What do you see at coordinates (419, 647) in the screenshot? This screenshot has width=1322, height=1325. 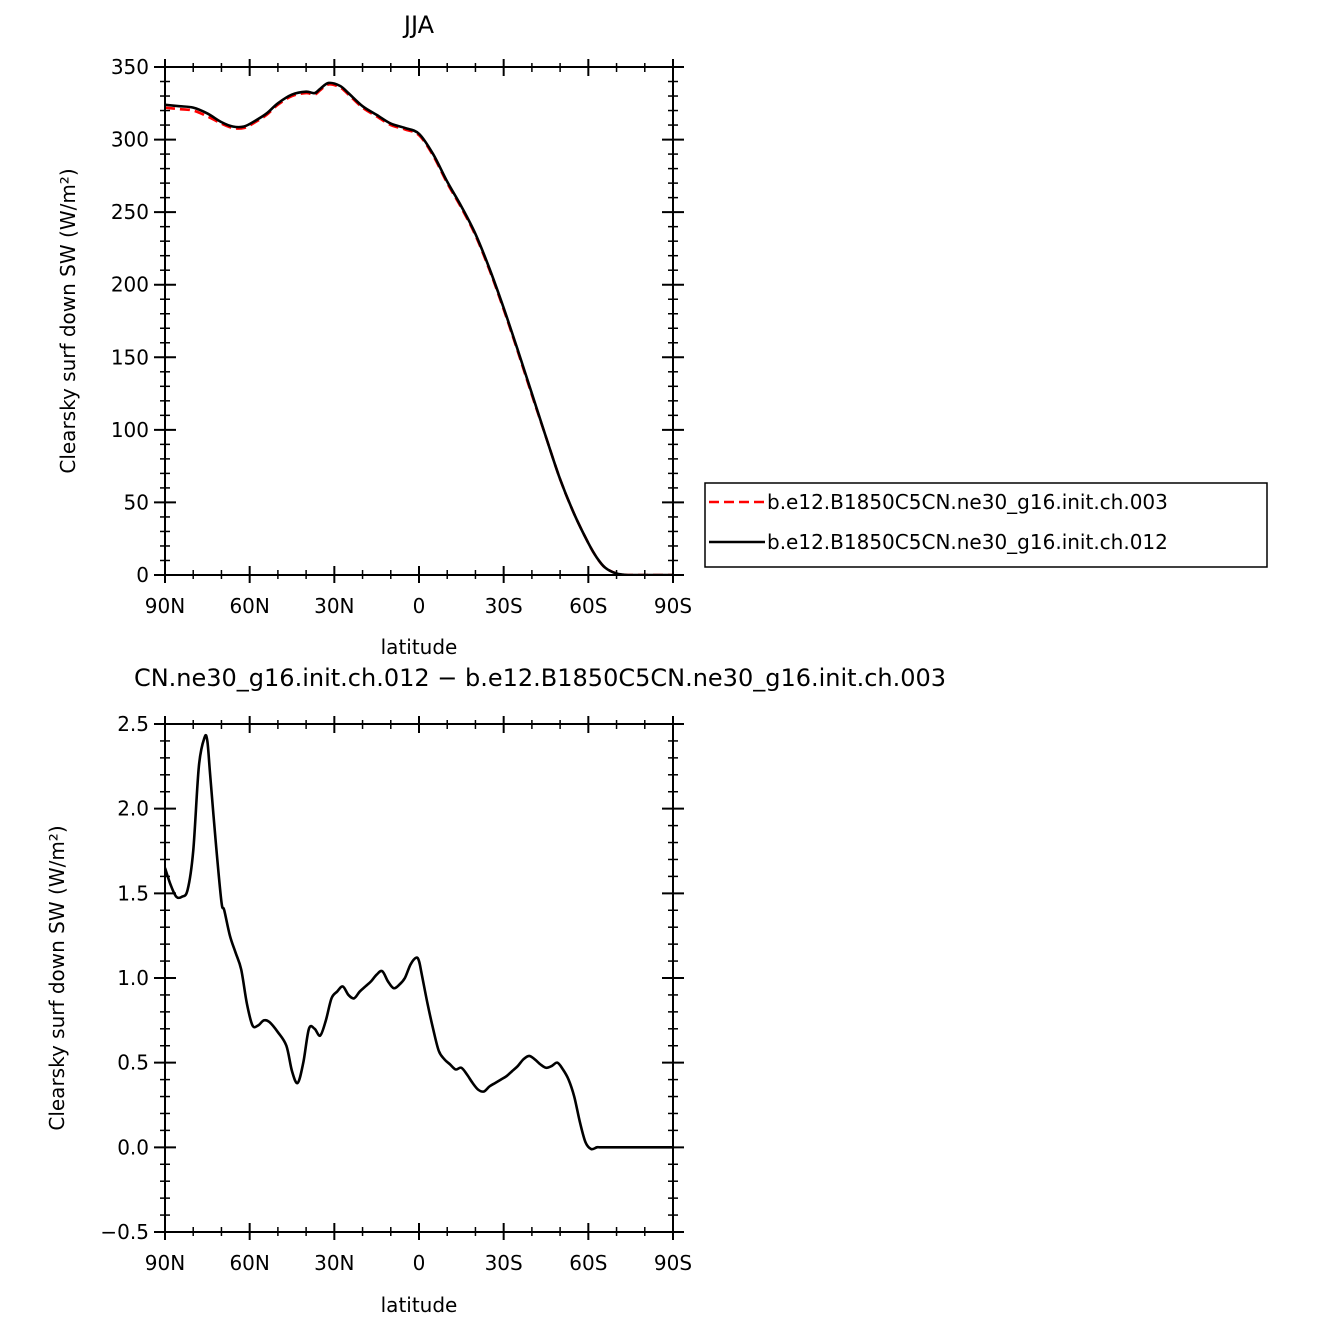 I see `top-x-axis-title: latitude` at bounding box center [419, 647].